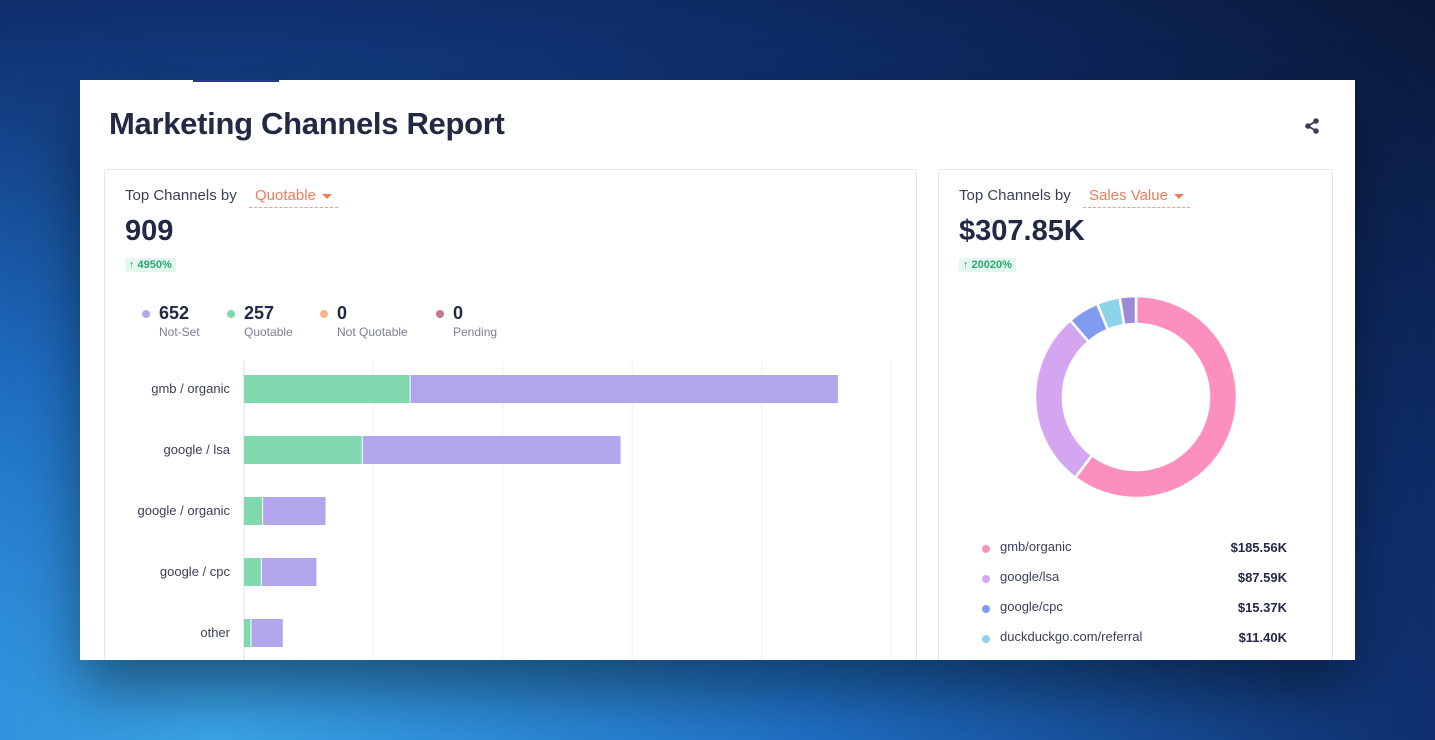  Describe the element at coordinates (1258, 547) in the screenshot. I see `channel-value: $185.56K` at that location.